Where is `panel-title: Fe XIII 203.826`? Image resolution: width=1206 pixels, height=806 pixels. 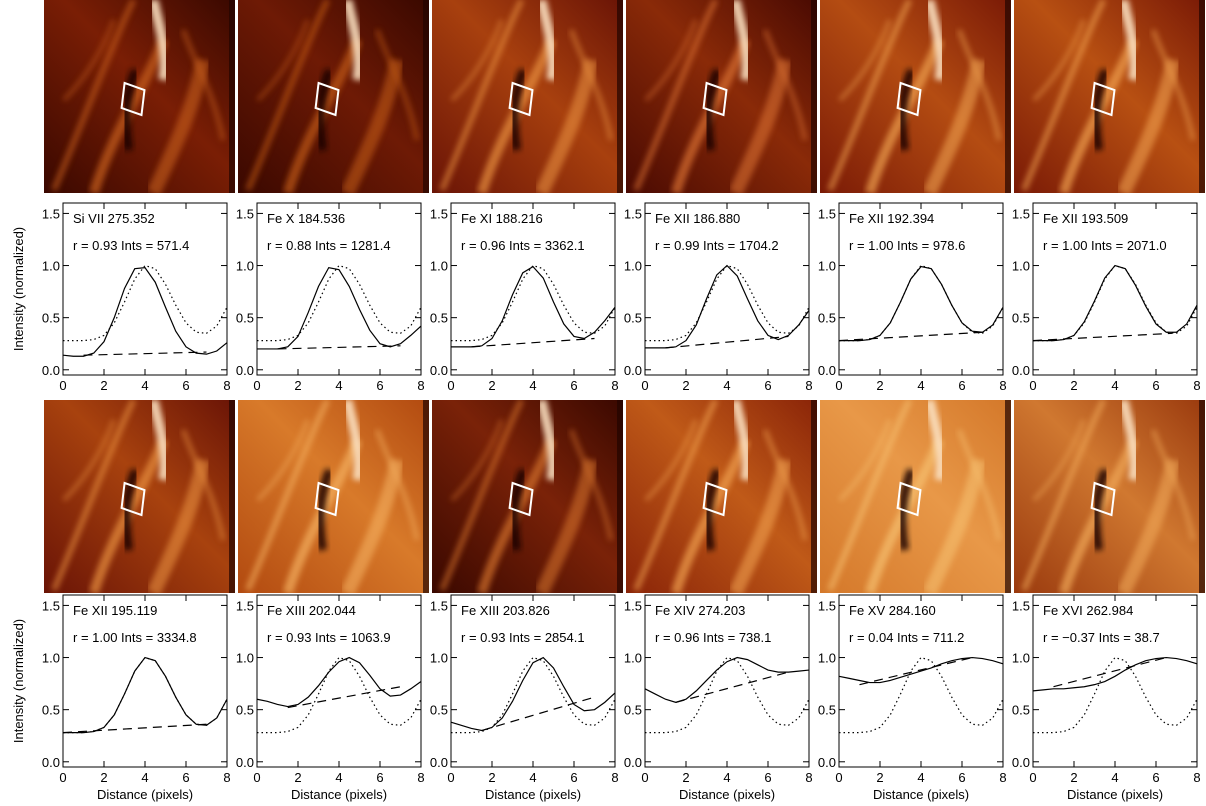
panel-title: Fe XIII 203.826 is located at coordinates (505, 610).